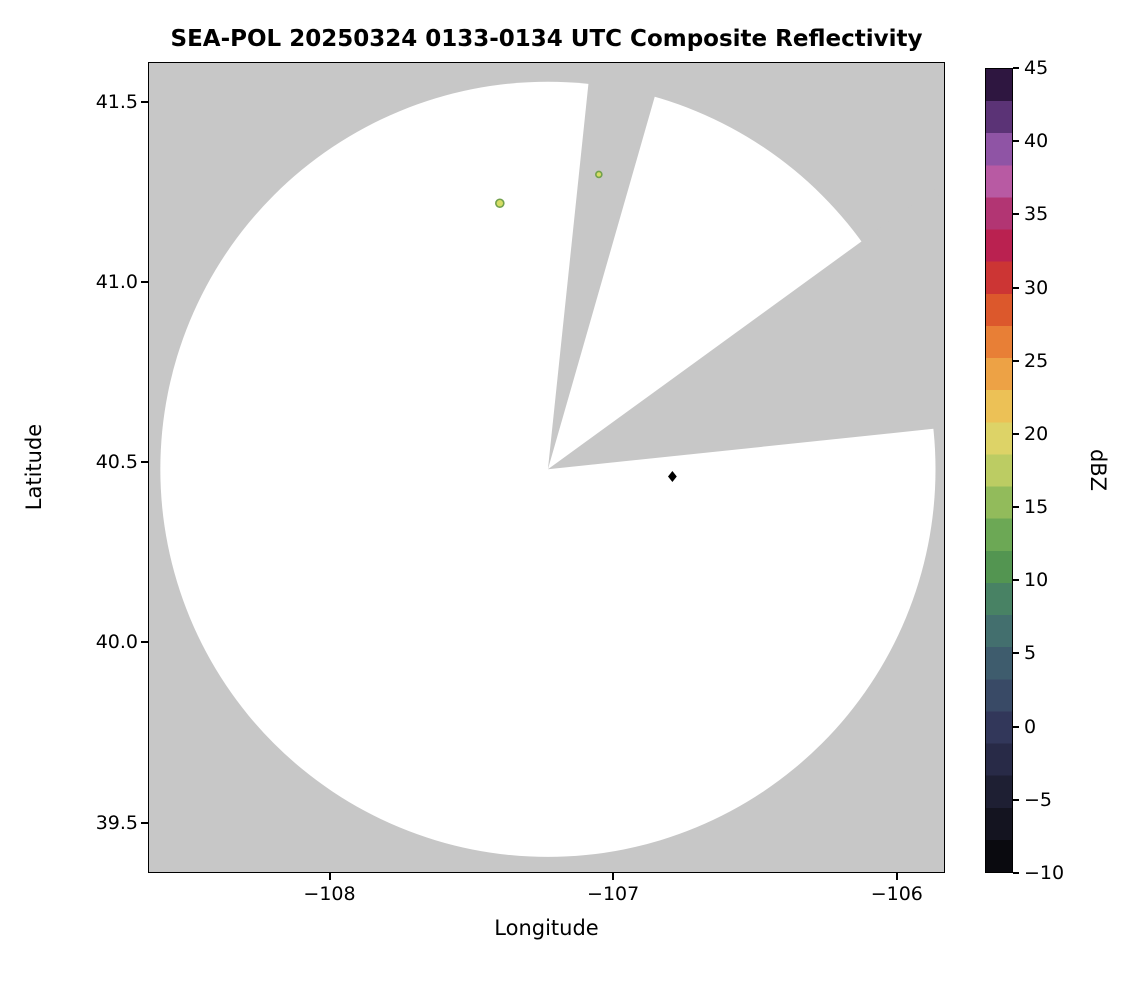  Describe the element at coordinates (1036, 507) in the screenshot. I see `colorbar-tick-label: 15` at that location.